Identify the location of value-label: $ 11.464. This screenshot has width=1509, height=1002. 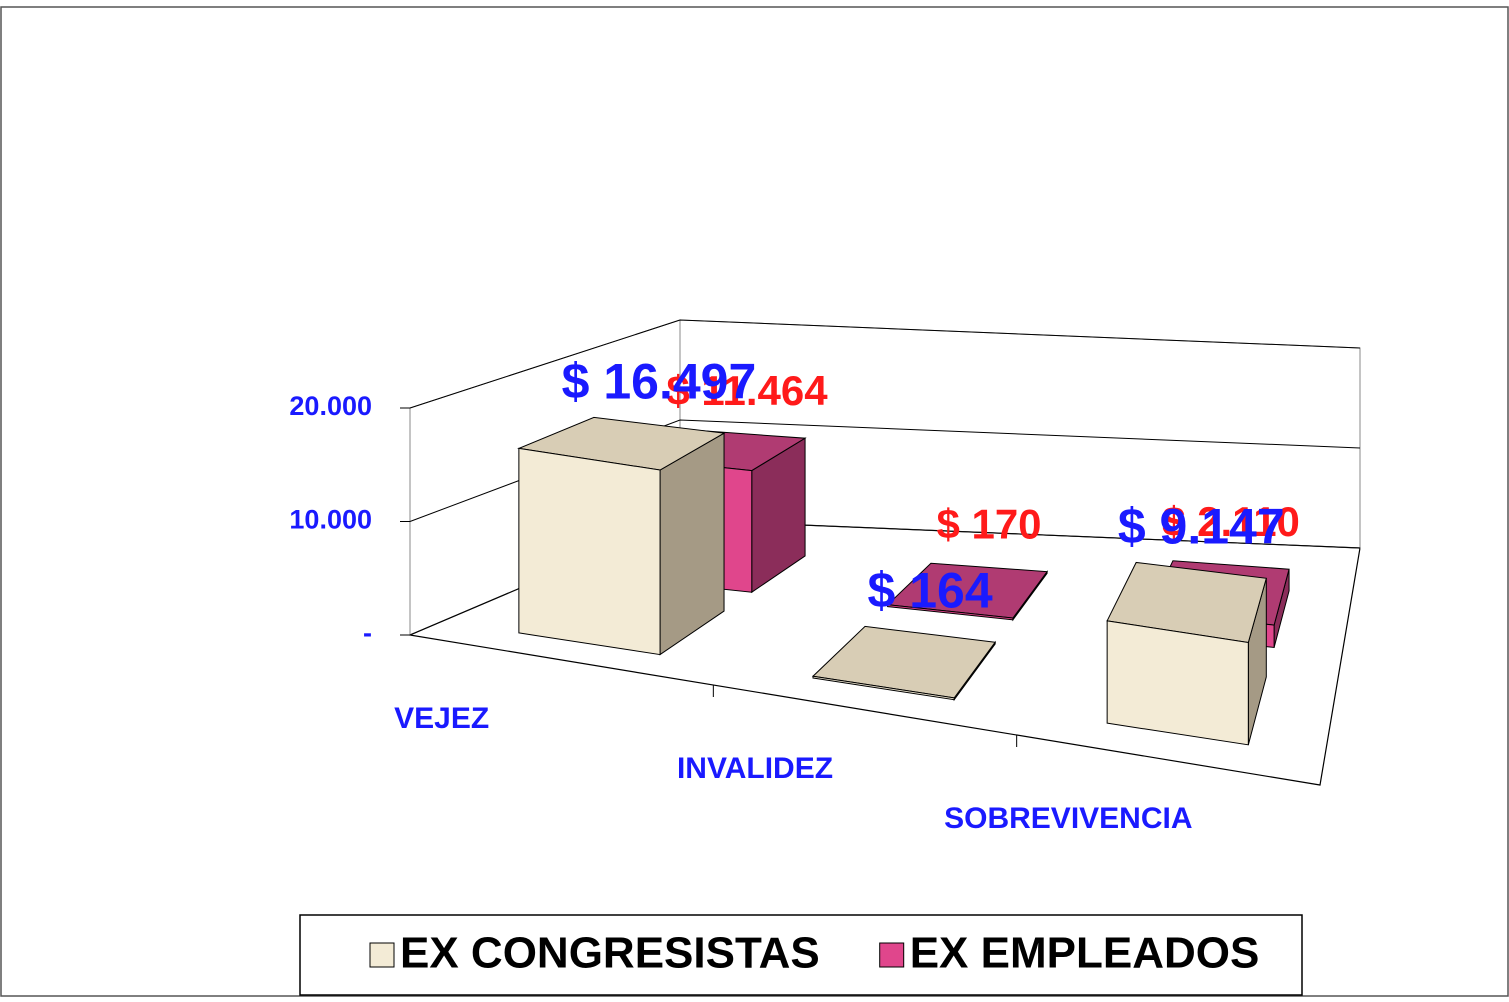
(747, 390).